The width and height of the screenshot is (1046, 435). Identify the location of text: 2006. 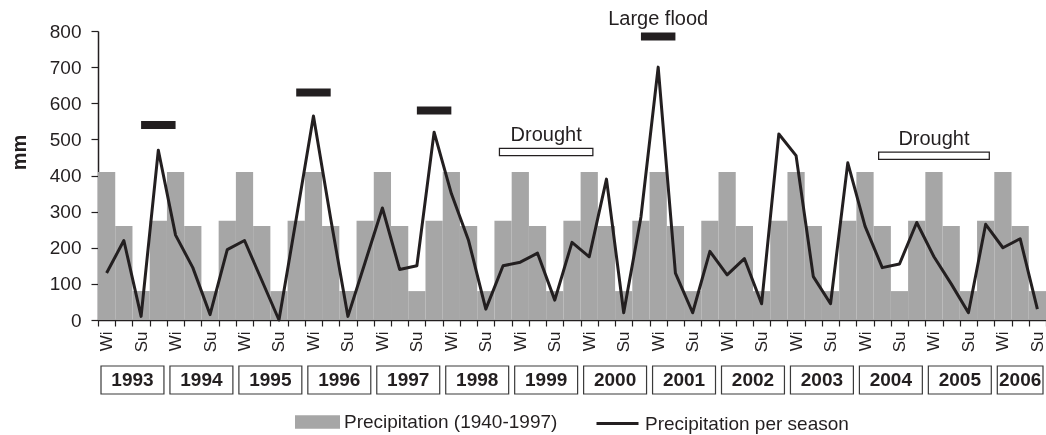
(1020, 379).